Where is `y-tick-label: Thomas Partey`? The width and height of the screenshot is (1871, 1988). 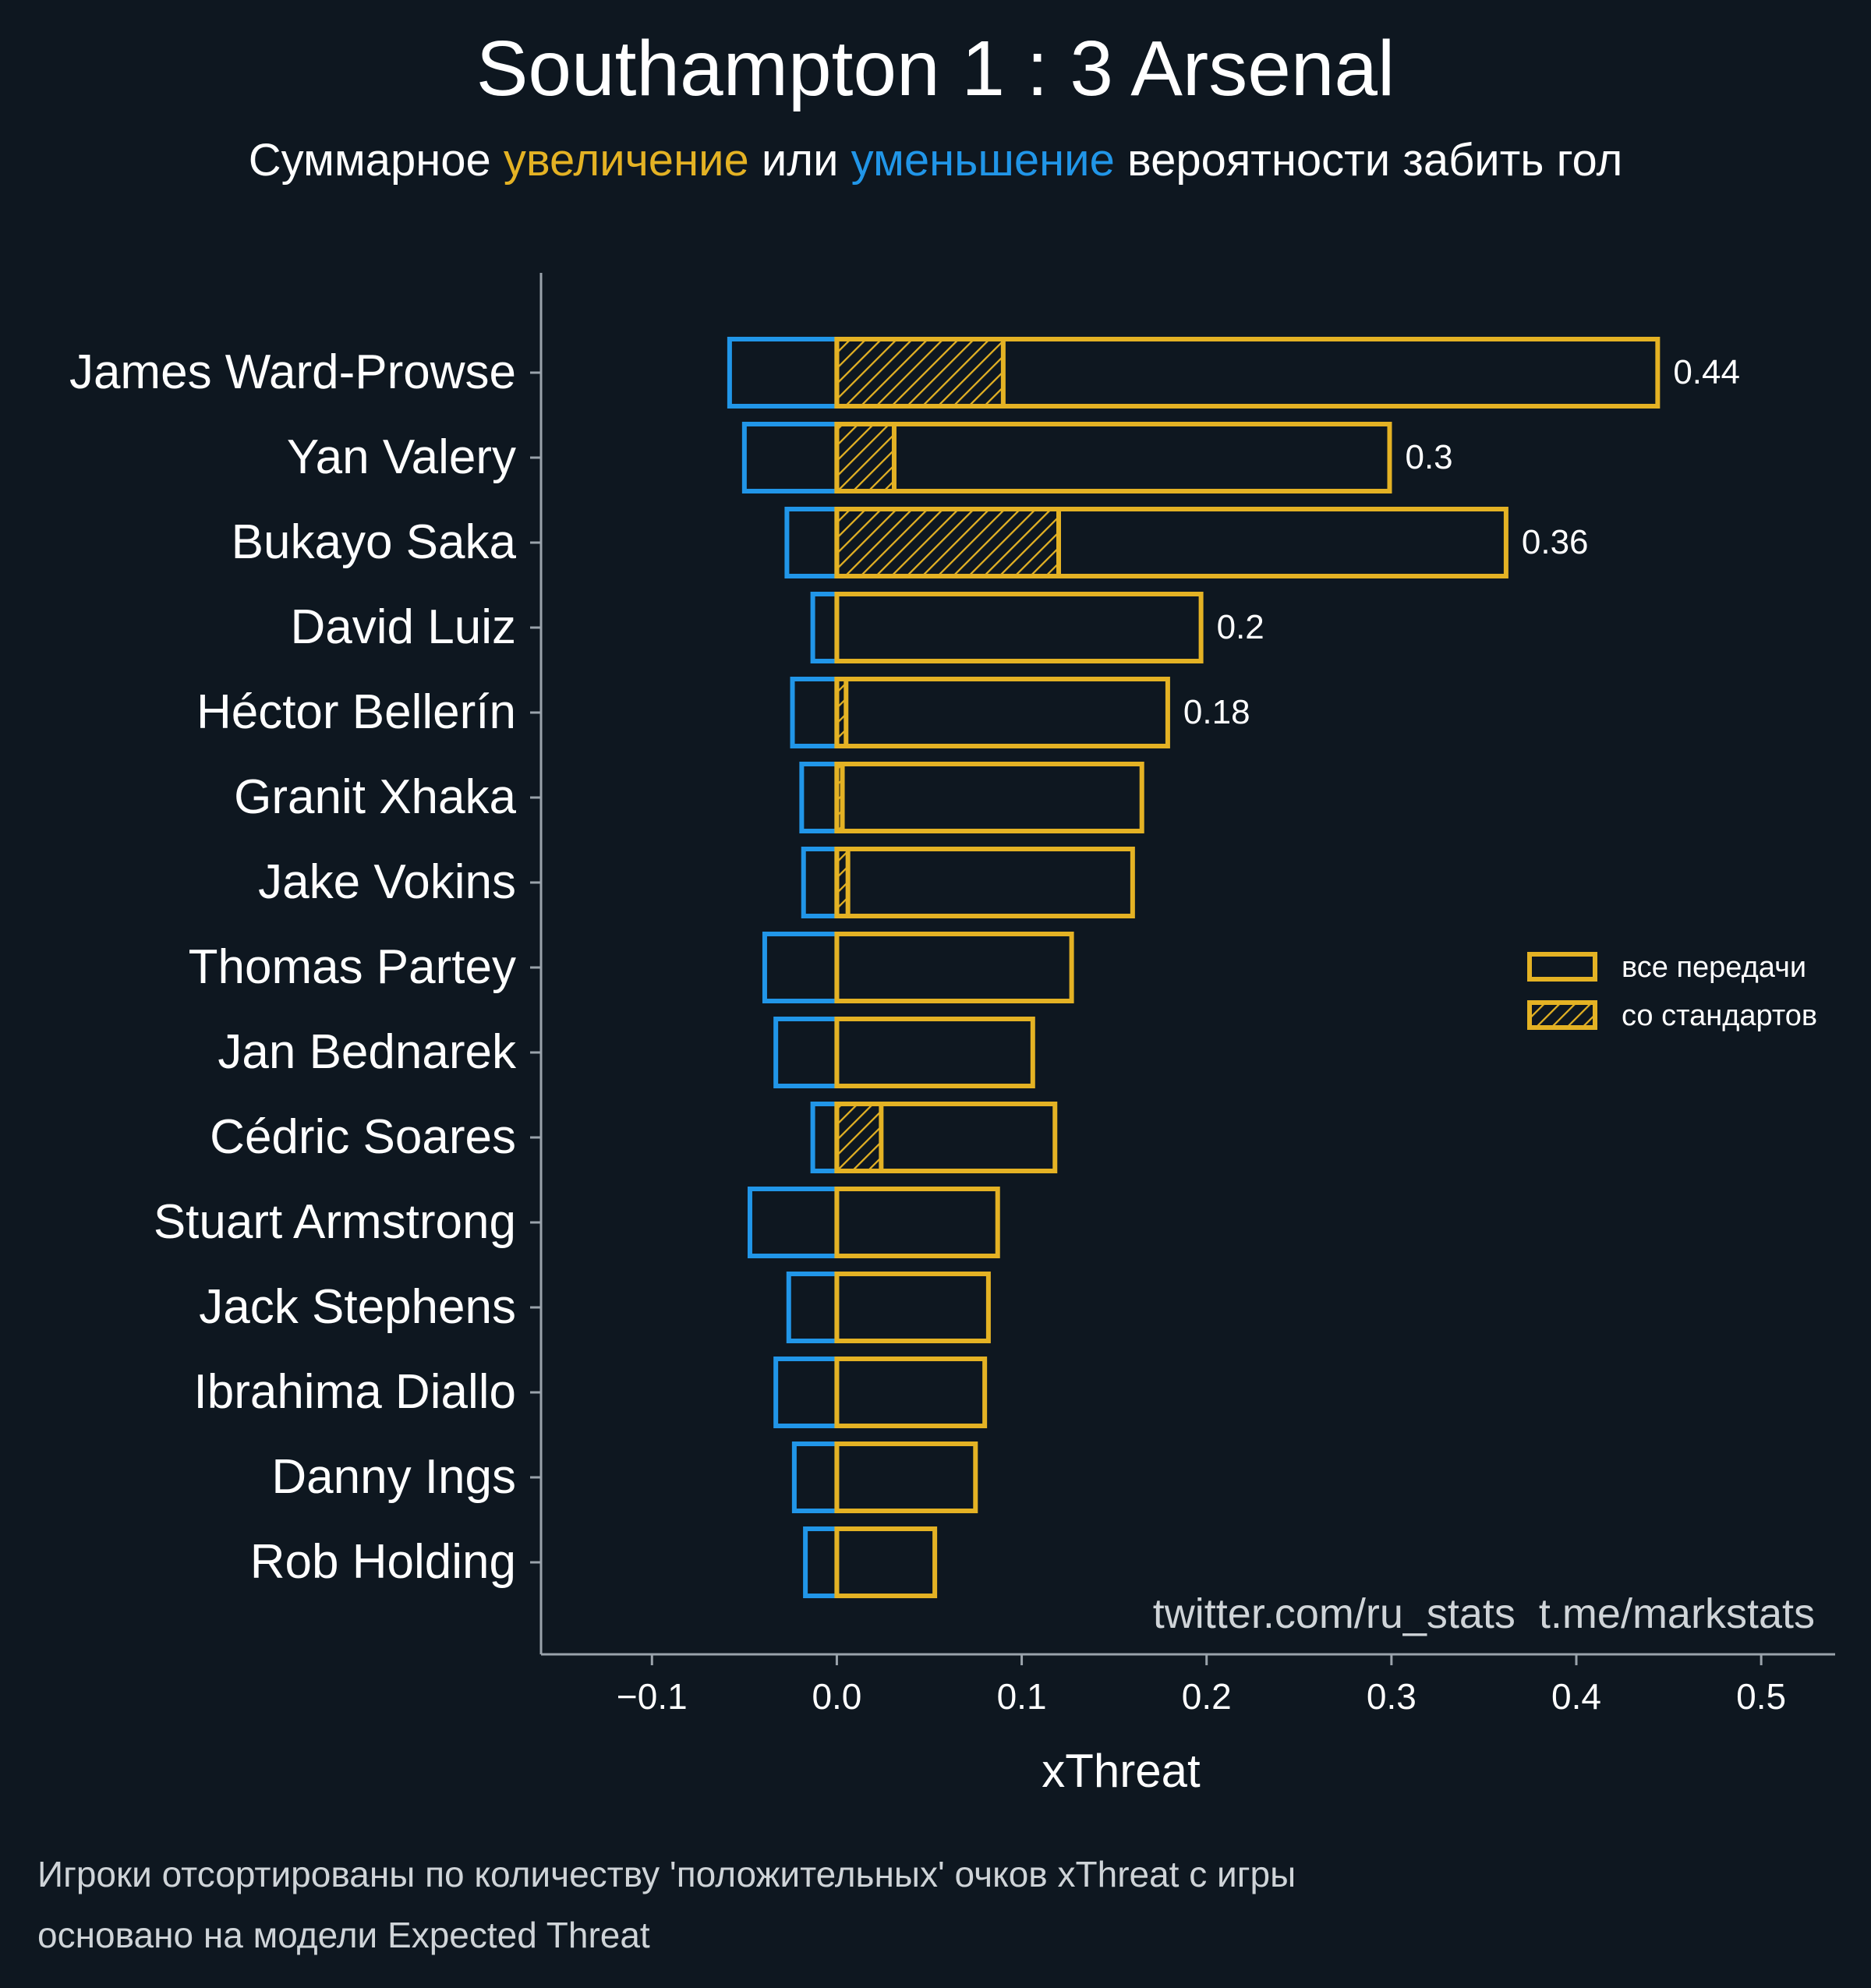 y-tick-label: Thomas Partey is located at coordinates (352, 967).